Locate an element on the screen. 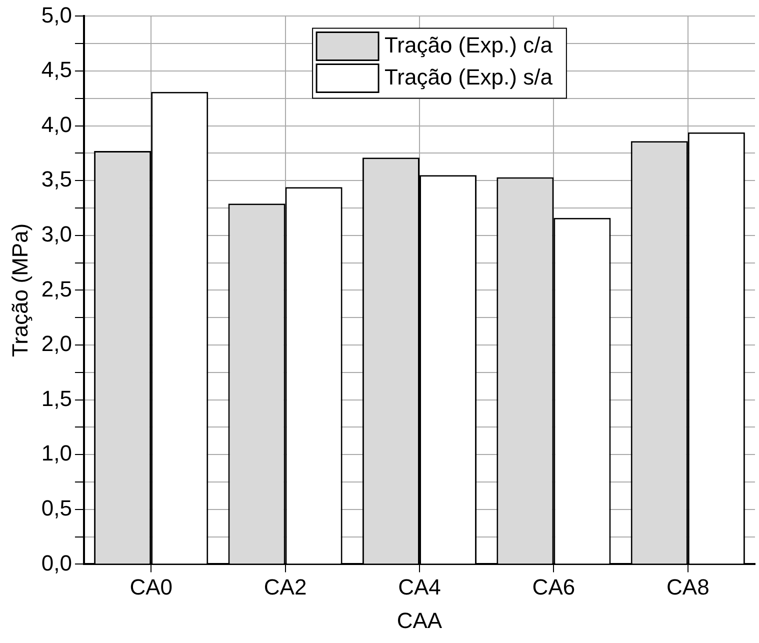  y-tick-label: 4,0 is located at coordinates (56, 124).